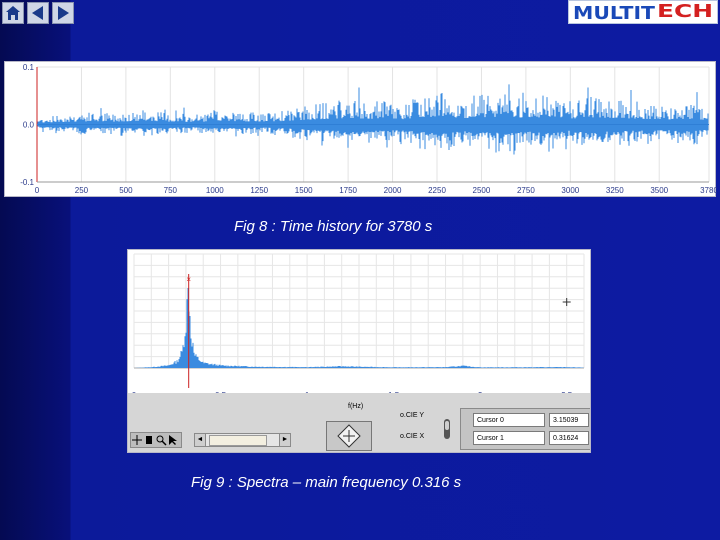 The width and height of the screenshot is (720, 540). What do you see at coordinates (373, 119) in the screenshot?
I see `time-signal` at bounding box center [373, 119].